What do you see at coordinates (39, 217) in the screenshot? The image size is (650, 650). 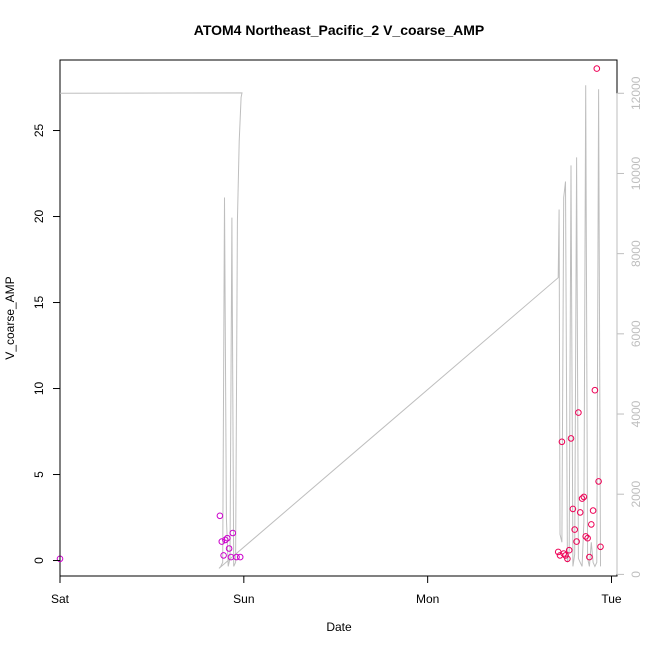 I see `y-tick-label: 20` at bounding box center [39, 217].